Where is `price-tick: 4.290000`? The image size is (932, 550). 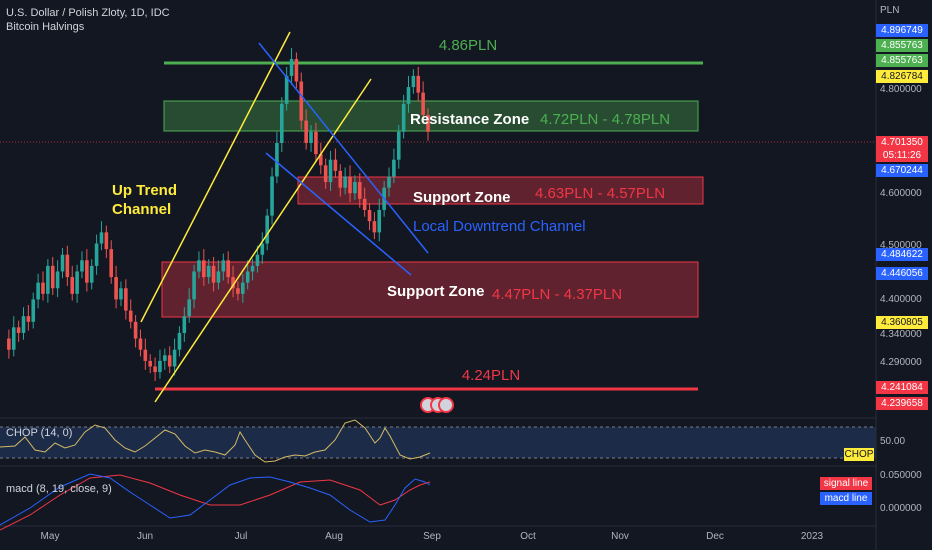
price-tick: 4.290000 is located at coordinates (901, 362).